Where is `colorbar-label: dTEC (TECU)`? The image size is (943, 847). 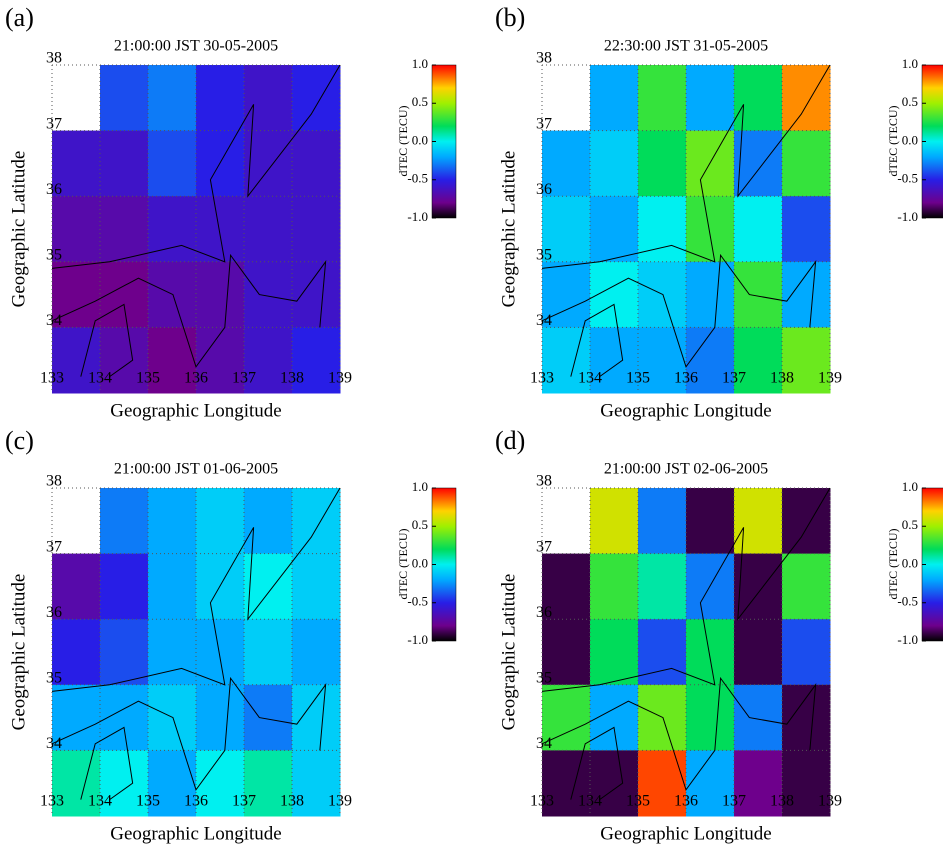 colorbar-label: dTEC (TECU) is located at coordinates (893, 141).